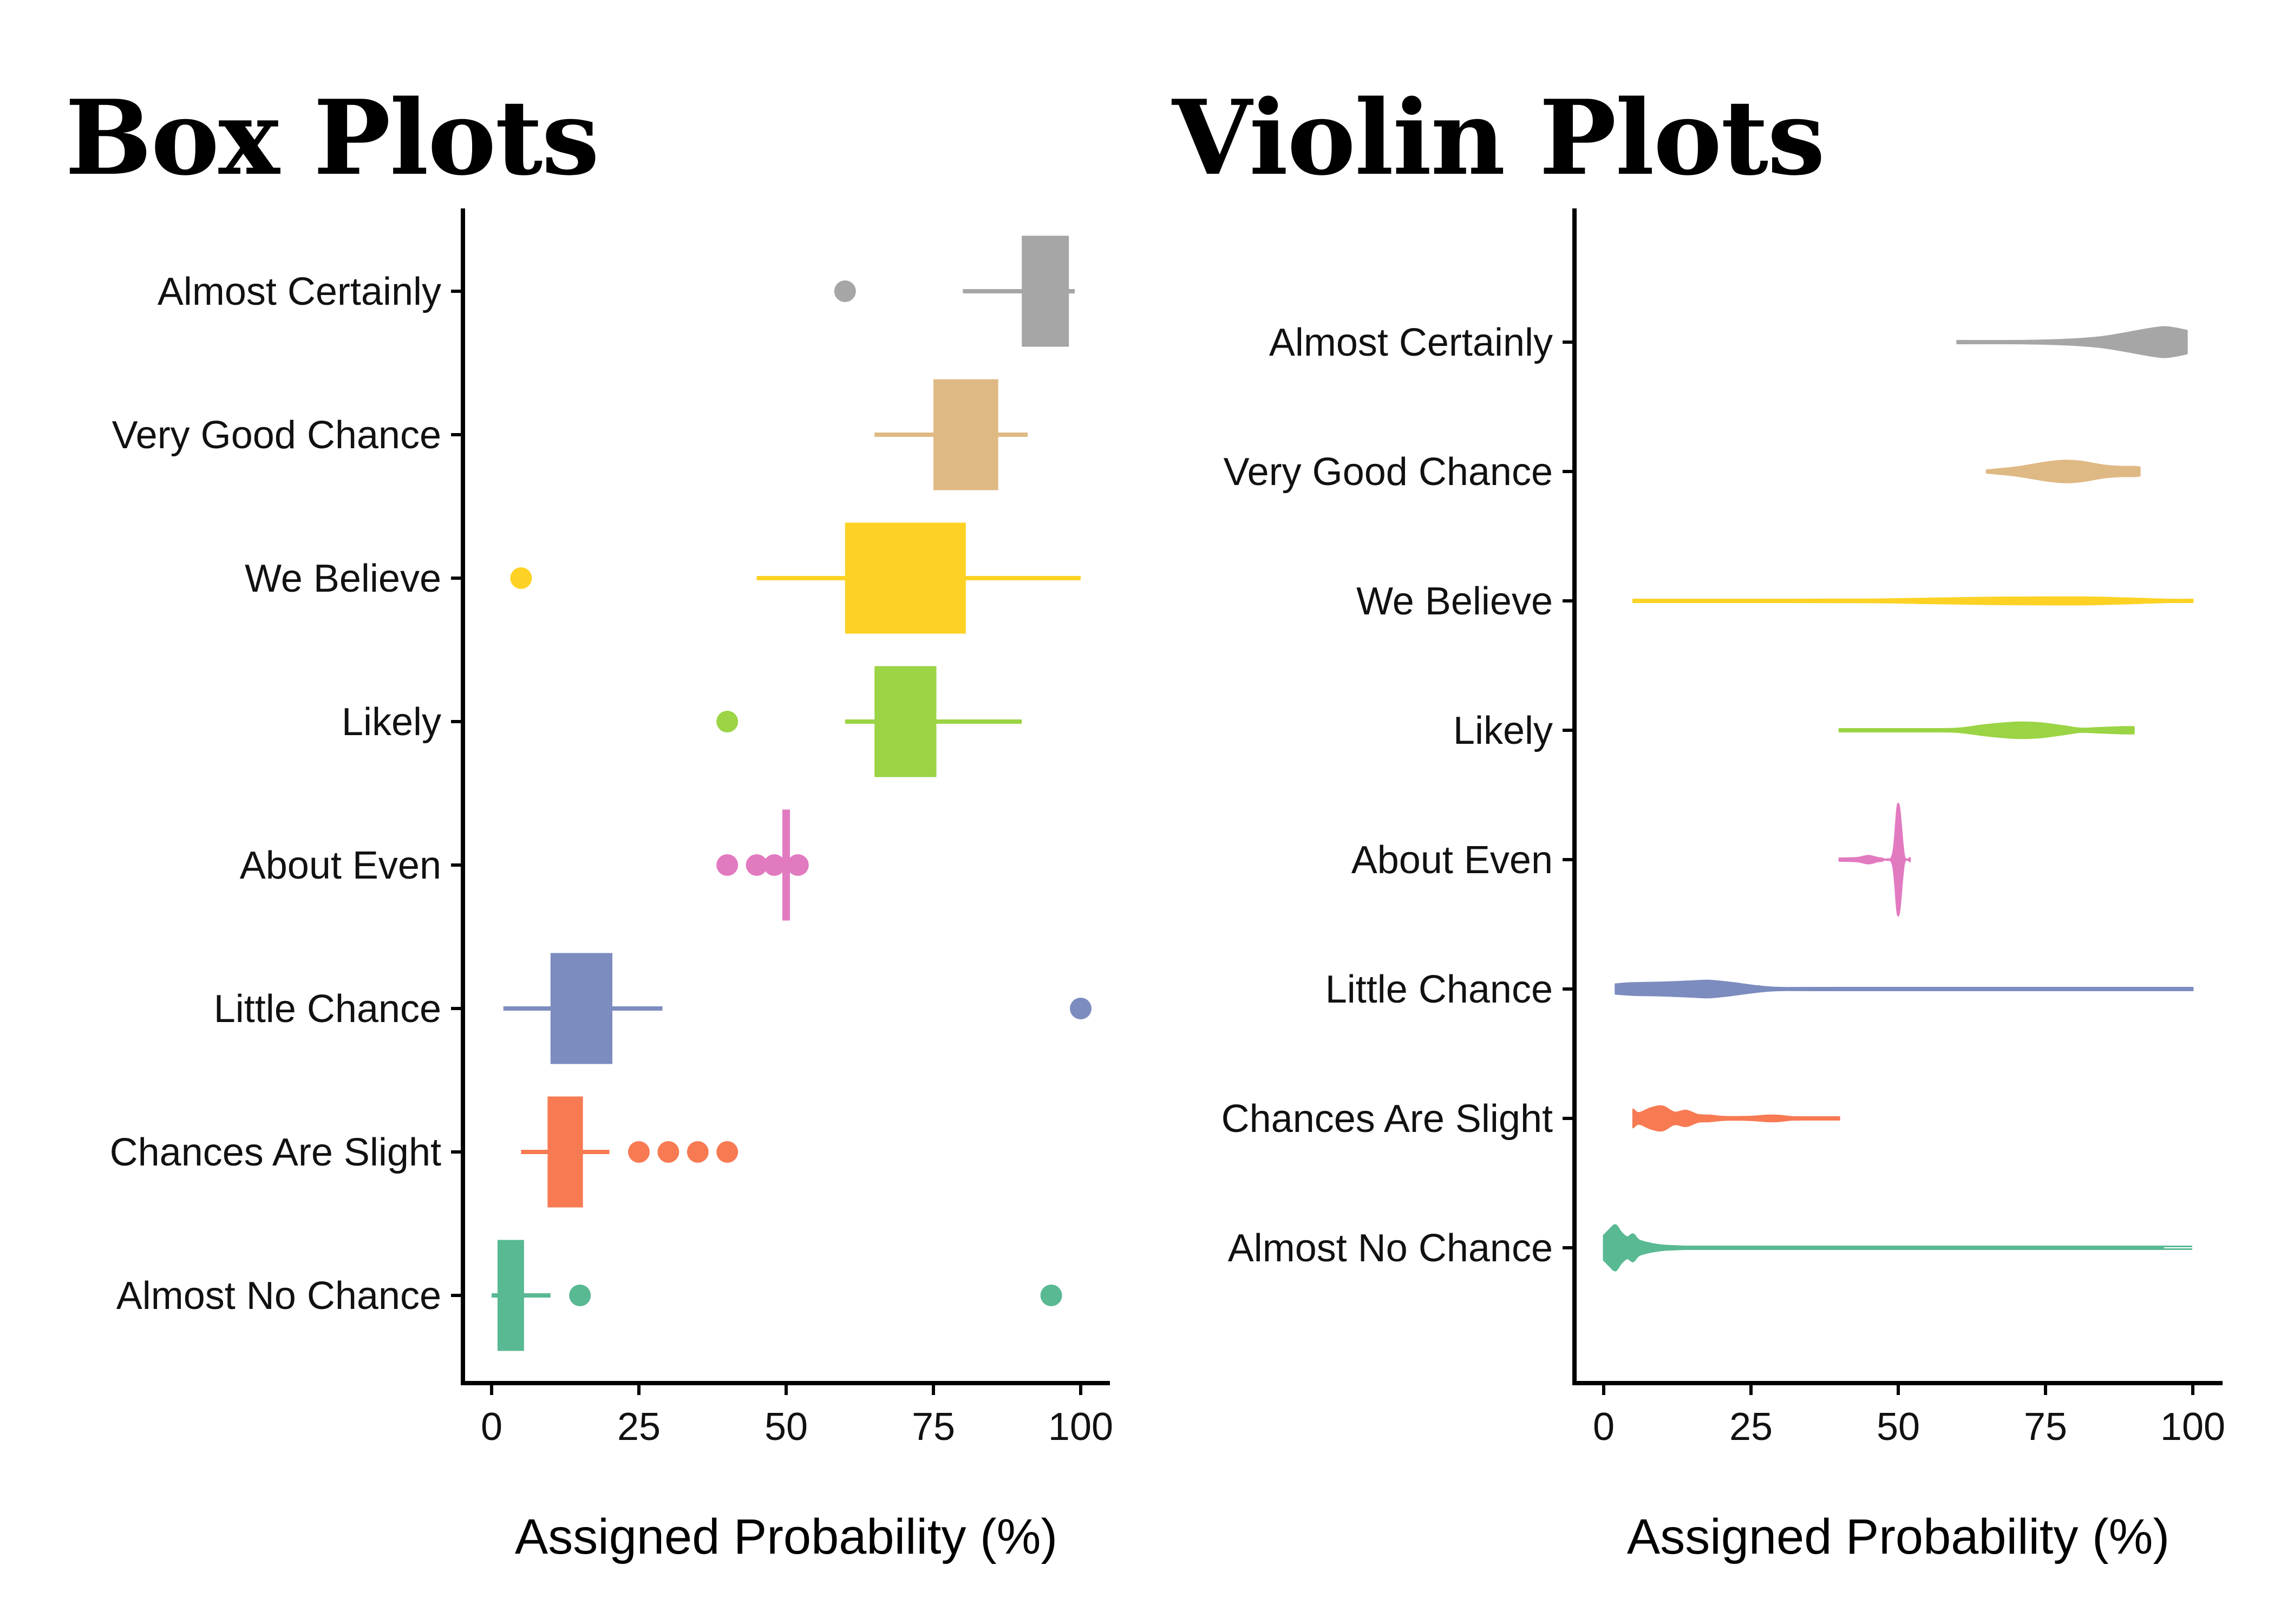 The height and width of the screenshot is (1624, 2274). Describe the element at coordinates (1736, 1118) in the screenshot. I see `violin-shape-chances-are-slight` at that location.